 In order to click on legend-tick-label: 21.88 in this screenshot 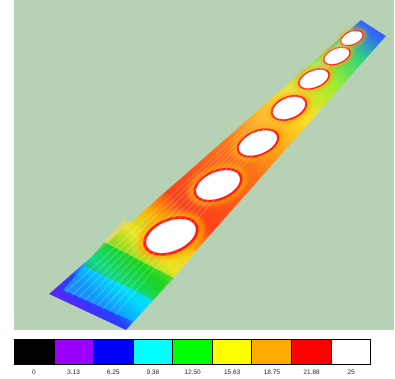, I will do `click(311, 372)`.